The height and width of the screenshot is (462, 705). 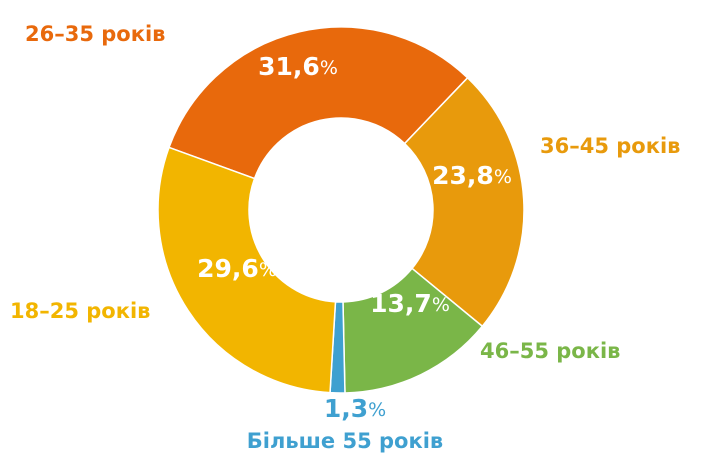 What do you see at coordinates (289, 66) in the screenshot?
I see `value-number: 31,6` at bounding box center [289, 66].